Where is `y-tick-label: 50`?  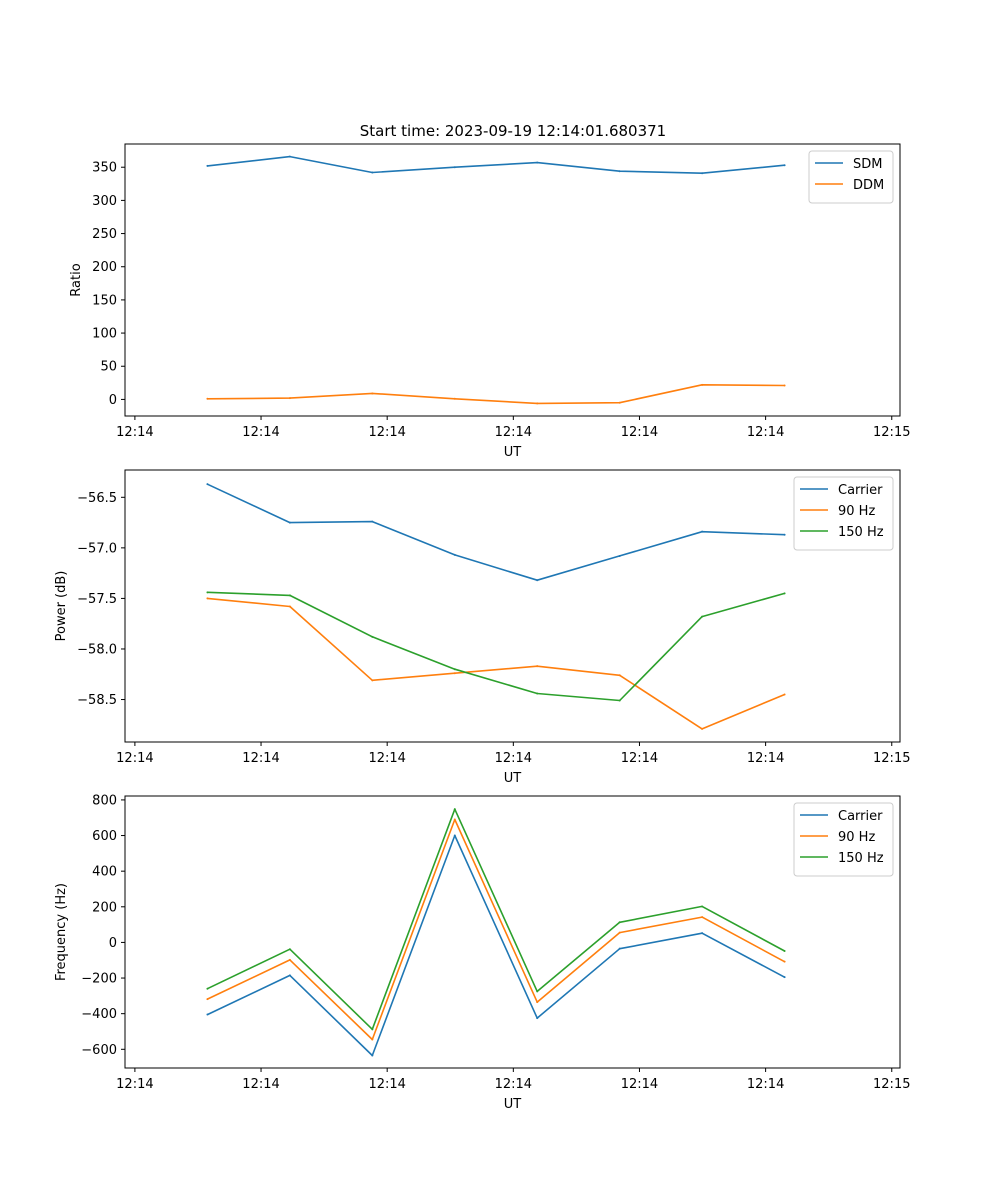 y-tick-label: 50 is located at coordinates (108, 367).